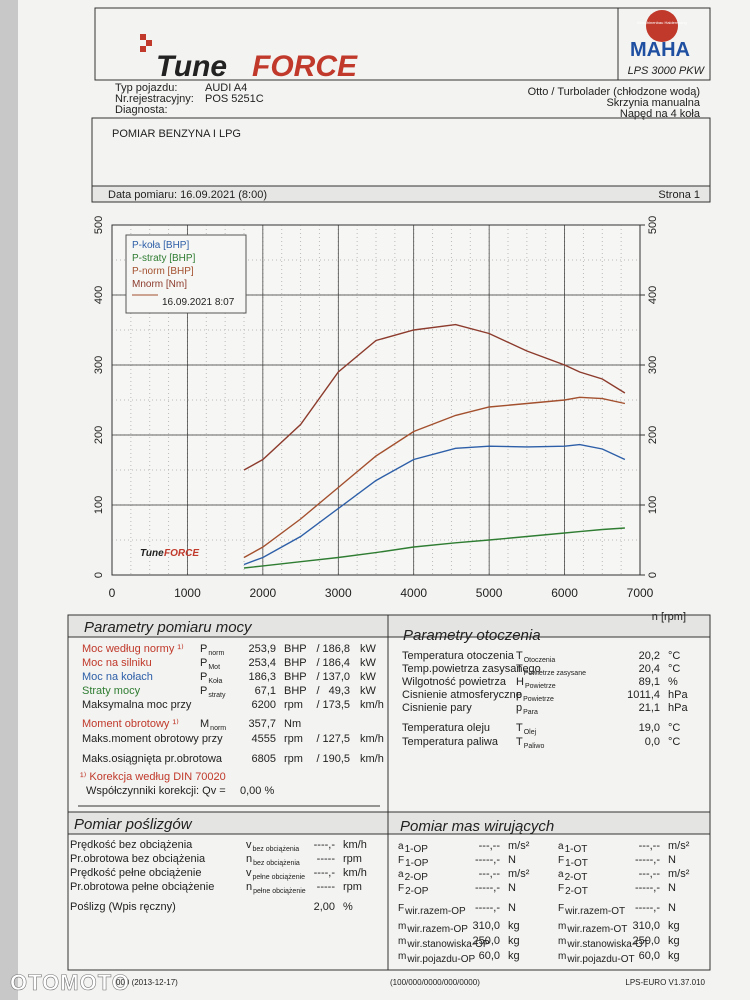  Describe the element at coordinates (215, 681) in the screenshot. I see `value-subscript: Koła` at that location.